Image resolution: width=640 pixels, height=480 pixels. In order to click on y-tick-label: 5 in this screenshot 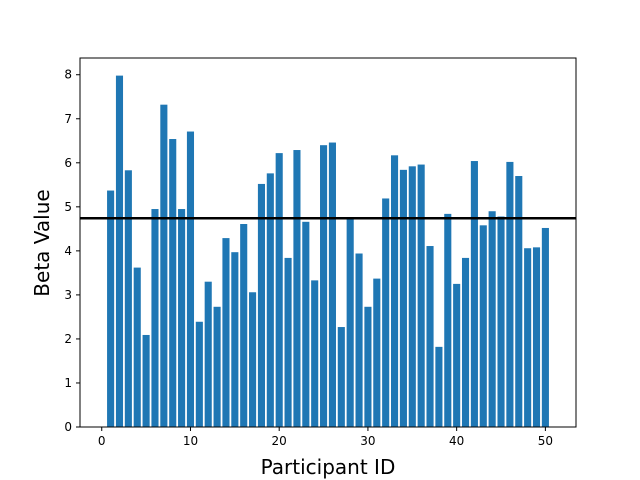, I will do `click(68, 207)`.